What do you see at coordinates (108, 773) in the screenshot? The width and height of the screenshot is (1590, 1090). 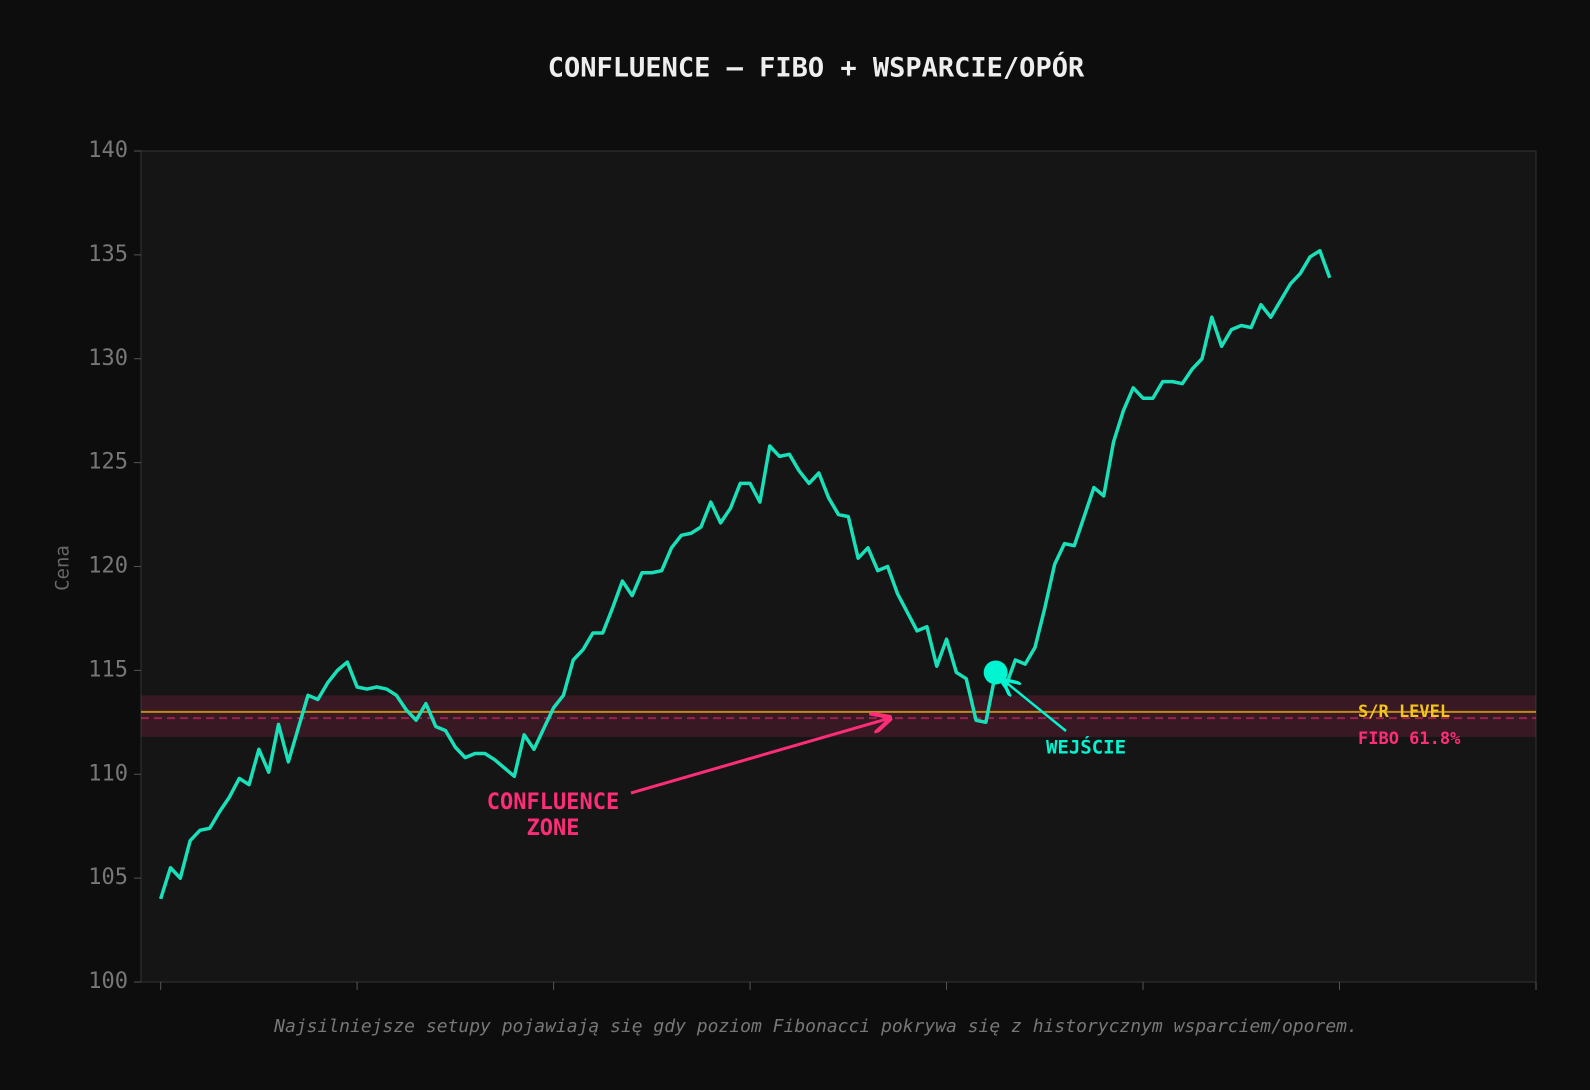 I see `y-tick-label: 110` at bounding box center [108, 773].